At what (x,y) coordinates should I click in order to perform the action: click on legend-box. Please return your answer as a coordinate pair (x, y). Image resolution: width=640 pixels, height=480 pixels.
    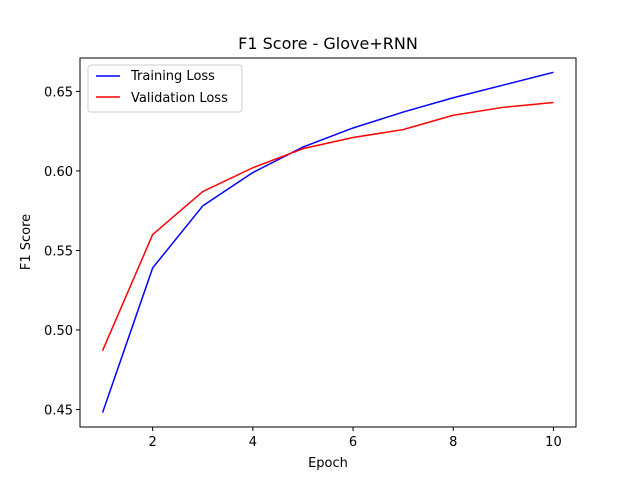
    Looking at the image, I should click on (165, 88).